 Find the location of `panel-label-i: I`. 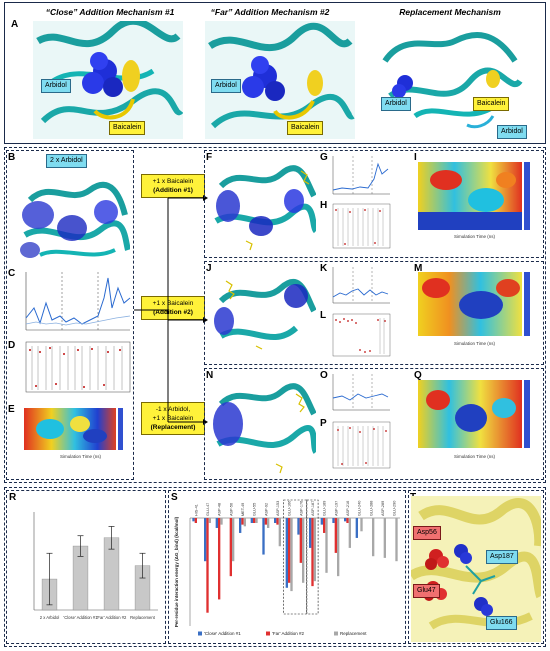

panel-label-i: I is located at coordinates (415, 157).